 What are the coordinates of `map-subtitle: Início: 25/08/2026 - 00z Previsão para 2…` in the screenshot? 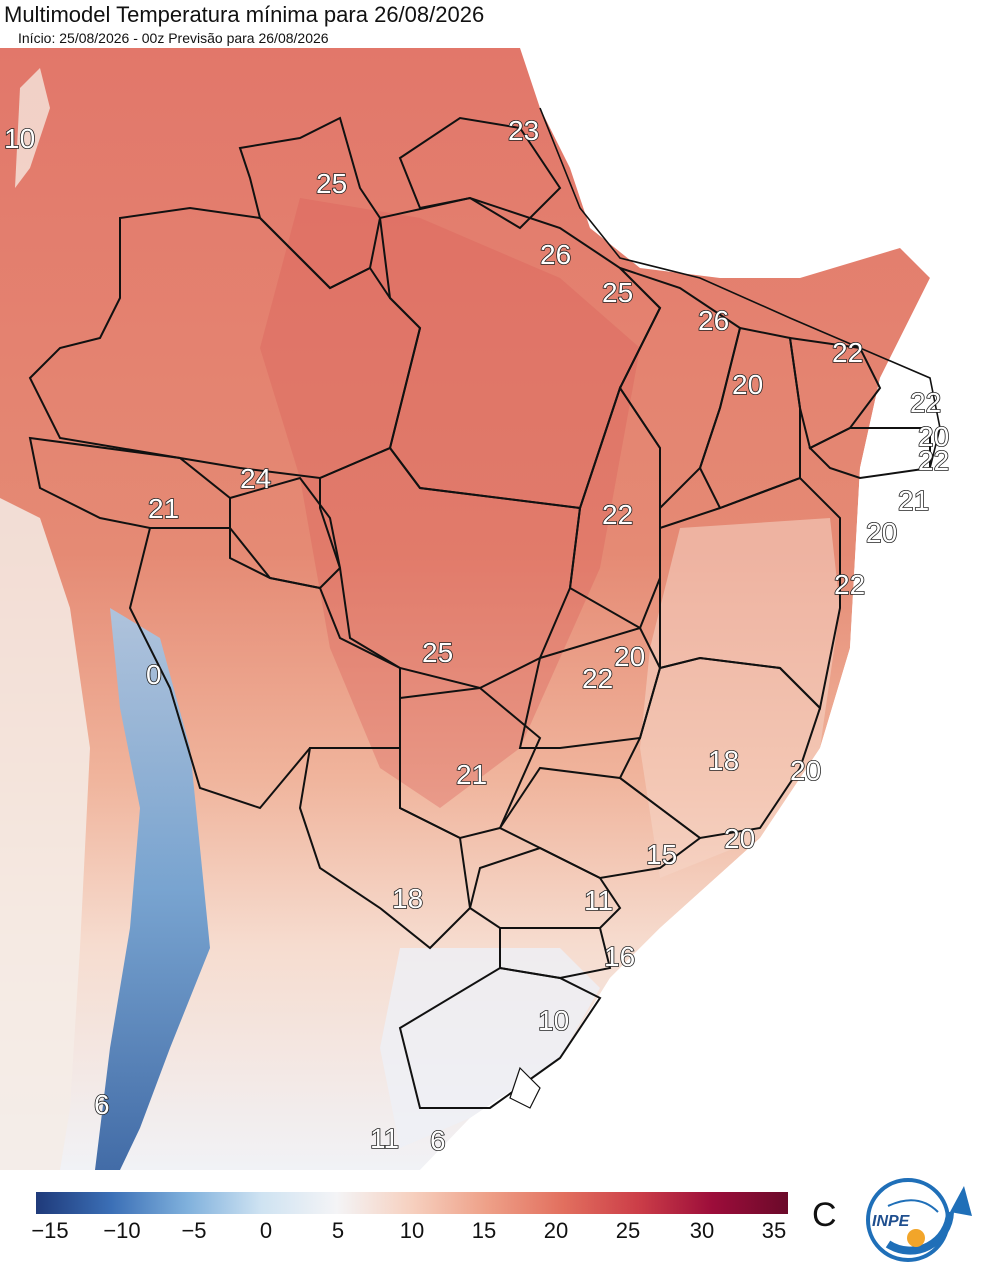 It's located at (173, 38).